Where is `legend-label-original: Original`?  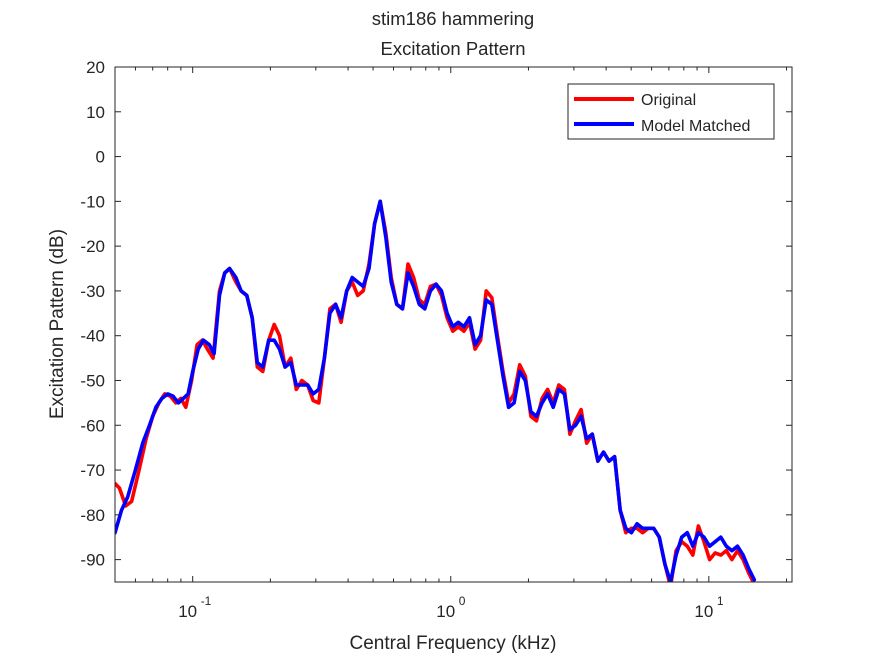 legend-label-original: Original is located at coordinates (668, 100).